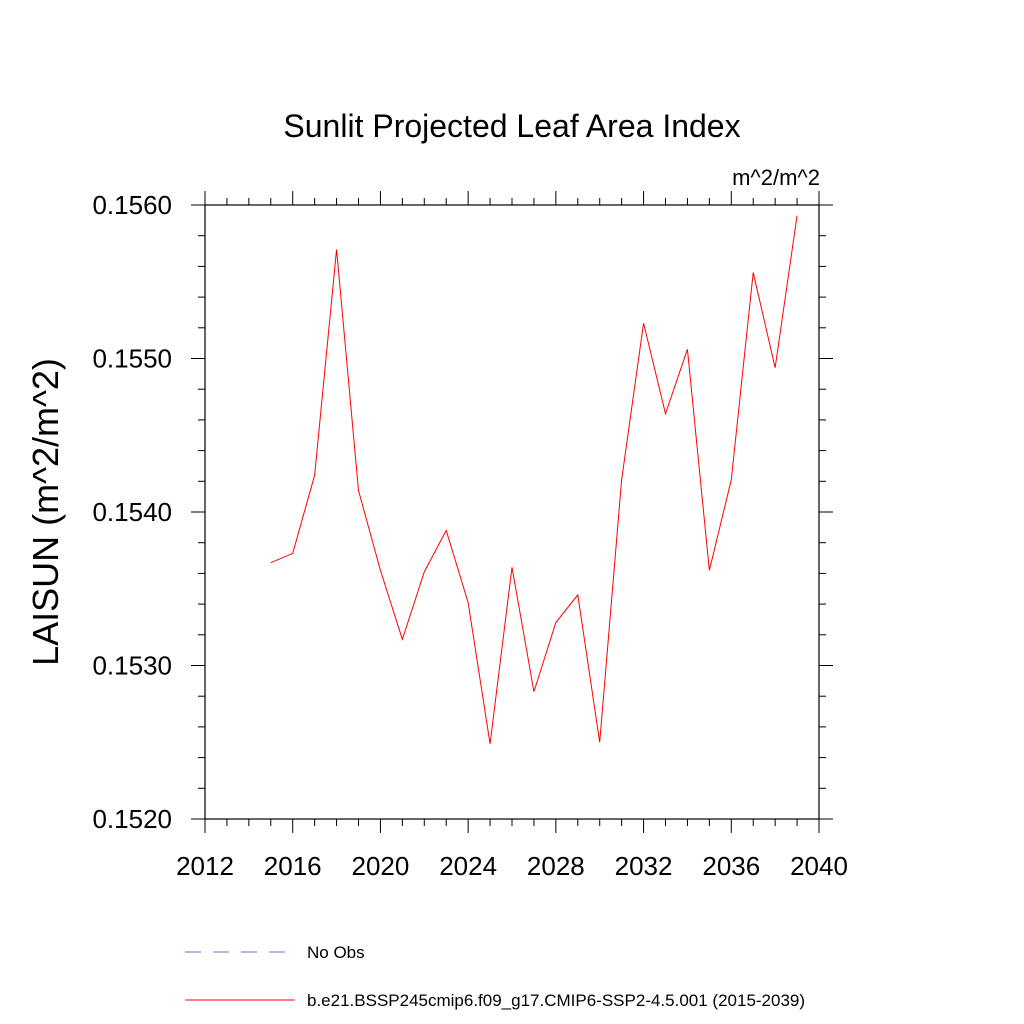 Image resolution: width=1024 pixels, height=1024 pixels. What do you see at coordinates (132, 666) in the screenshot?
I see `y-tick-label: 0.1530` at bounding box center [132, 666].